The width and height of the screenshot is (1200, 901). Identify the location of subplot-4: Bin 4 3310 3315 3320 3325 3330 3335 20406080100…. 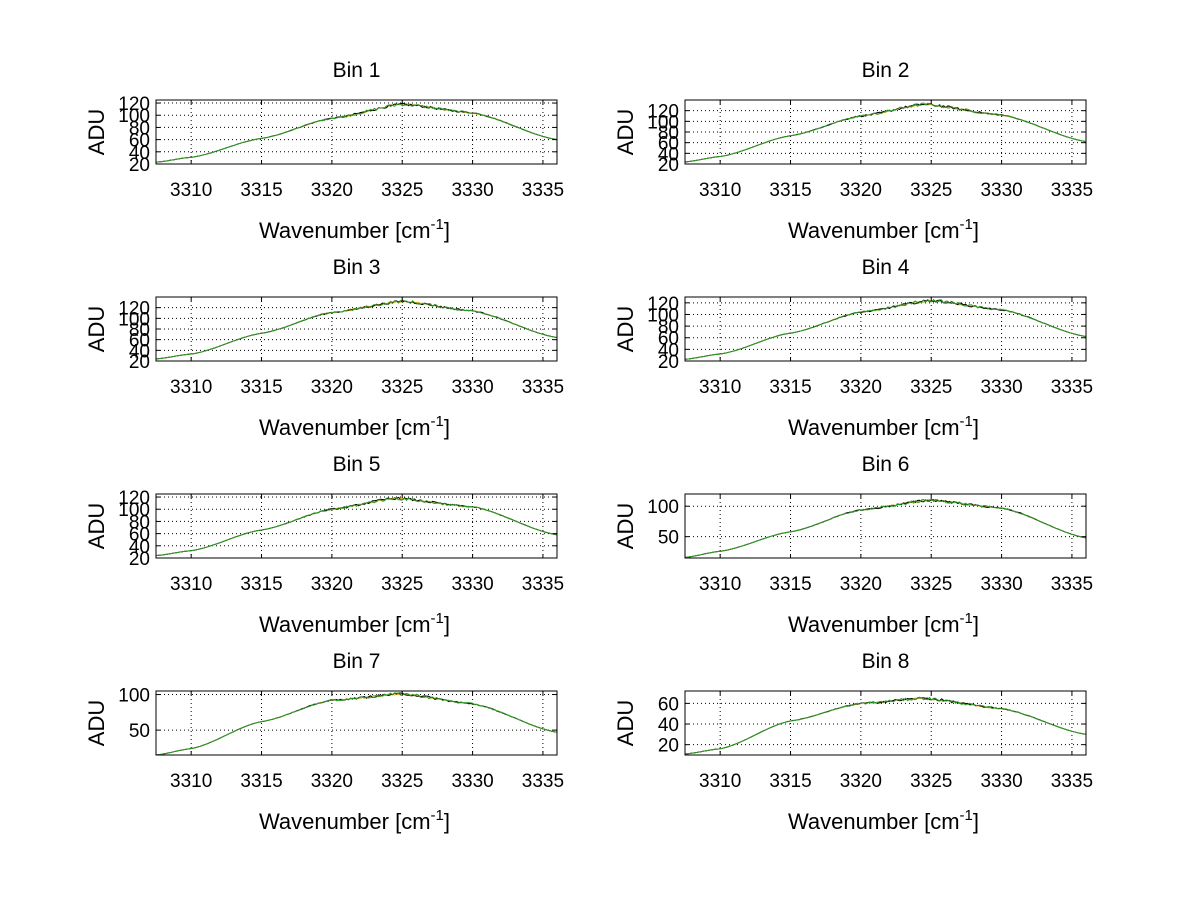
(853, 348).